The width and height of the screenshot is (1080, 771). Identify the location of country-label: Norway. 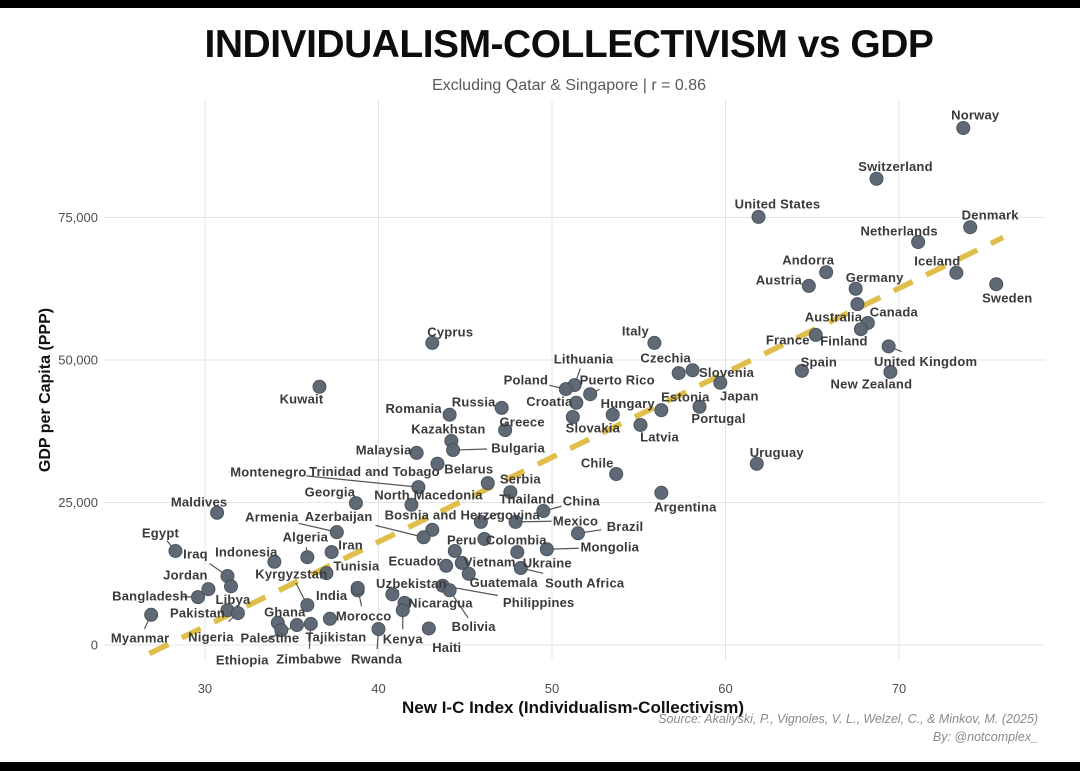
(975, 115).